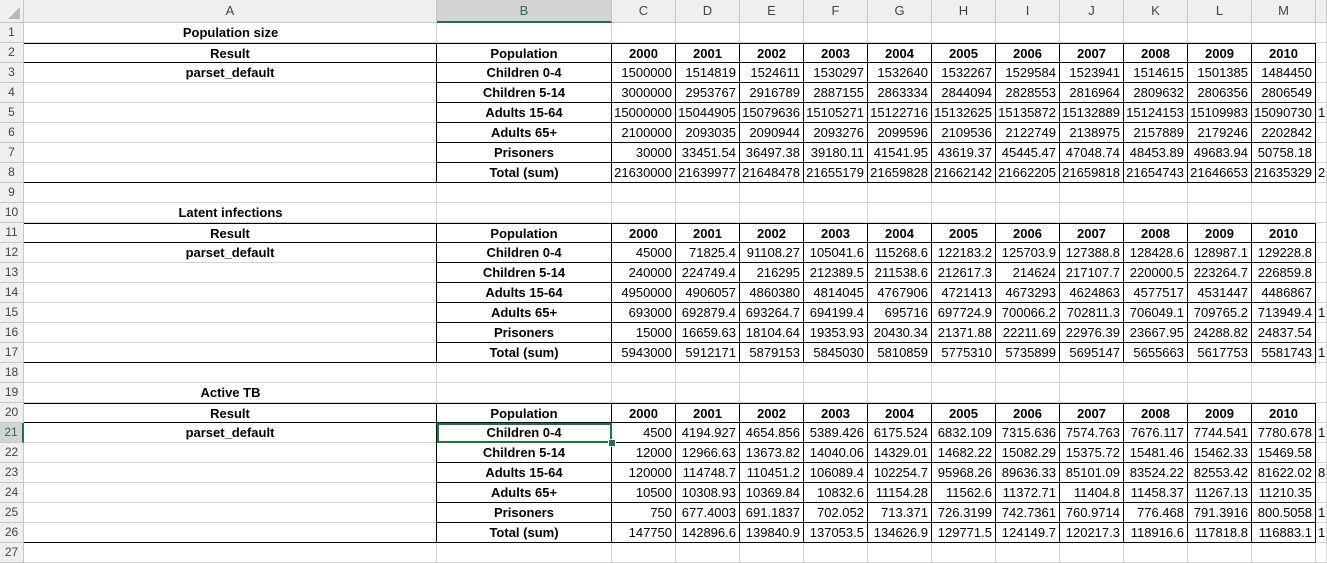  I want to click on row-header-22: 22, so click(12, 453).